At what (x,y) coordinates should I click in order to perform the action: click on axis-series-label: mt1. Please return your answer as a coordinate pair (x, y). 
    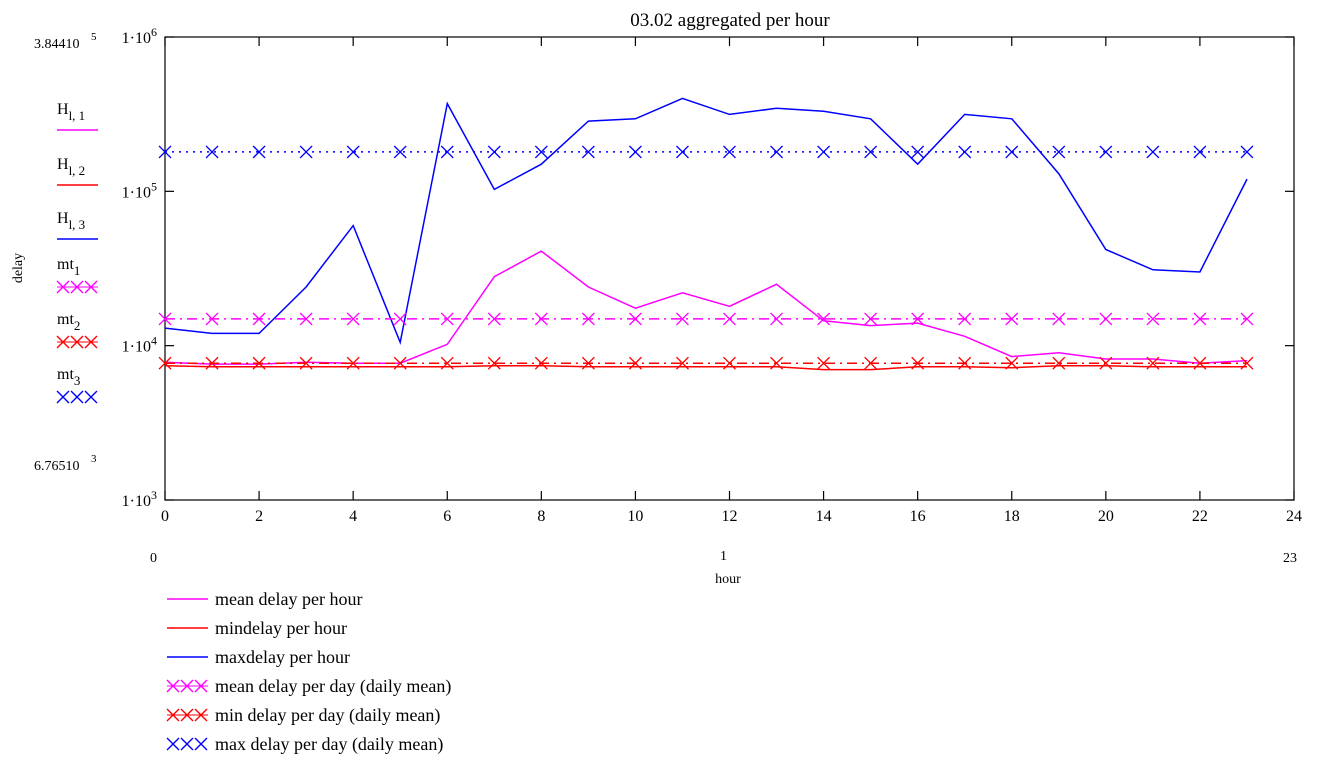
    Looking at the image, I should click on (77, 275).